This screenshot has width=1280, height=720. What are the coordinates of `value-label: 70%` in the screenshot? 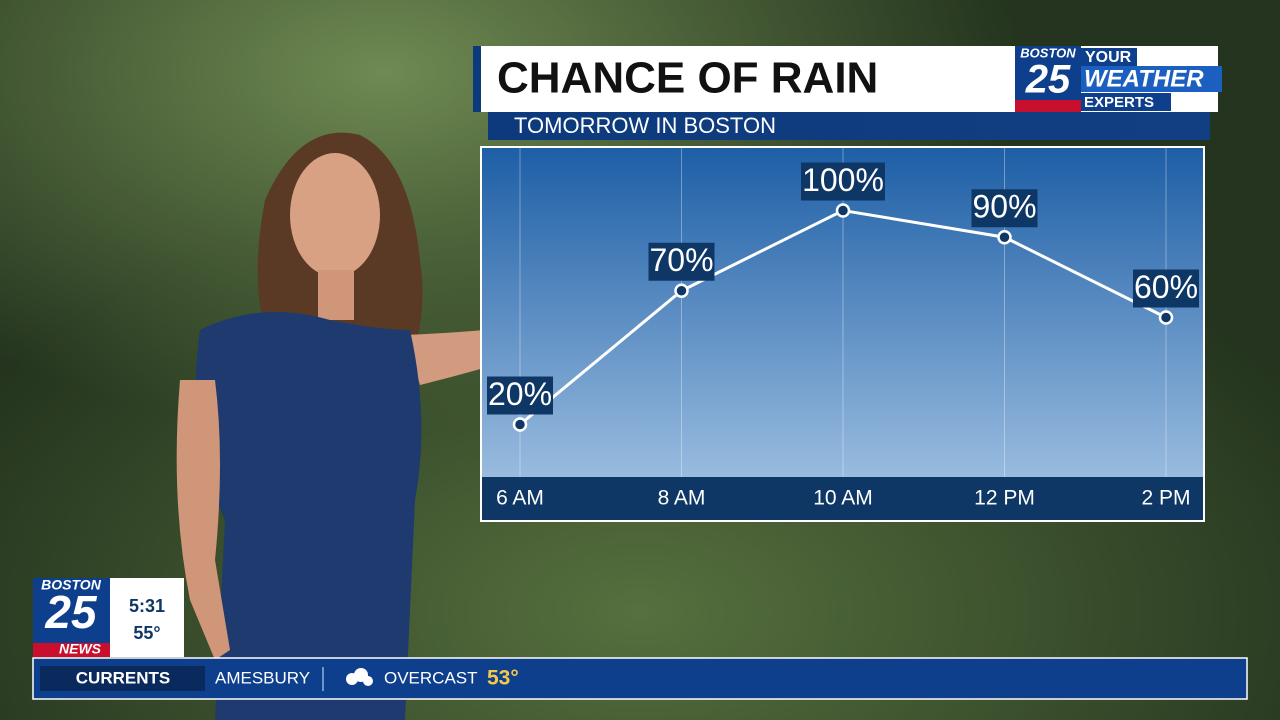 It's located at (681, 260).